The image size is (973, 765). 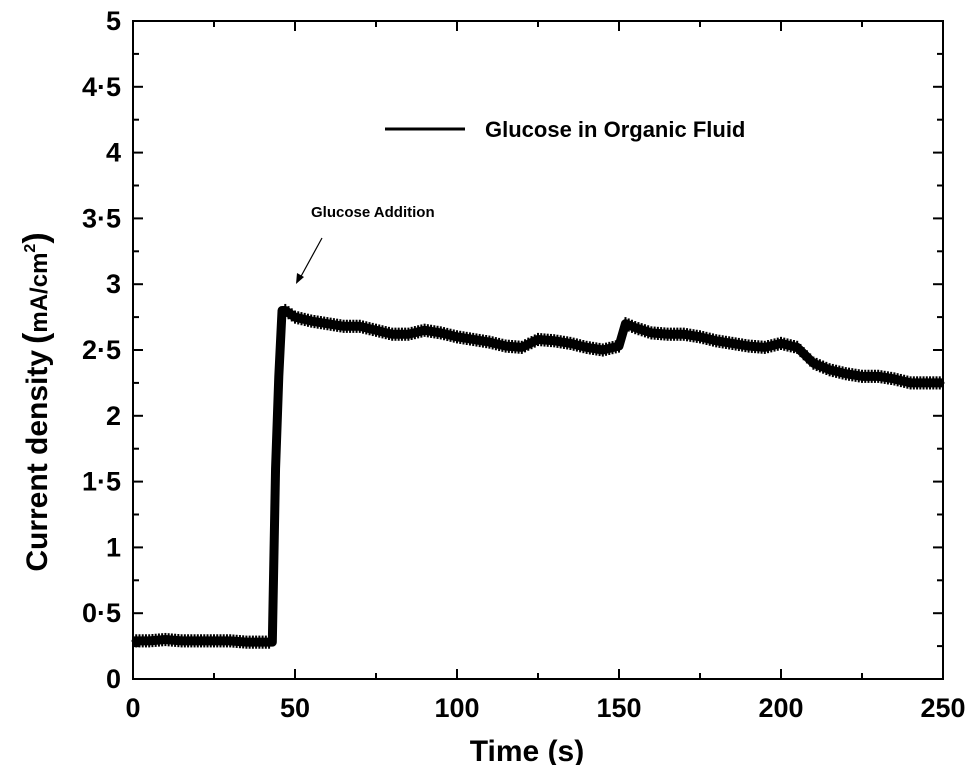 I want to click on y-axis-title: Current density(mA/cm2), so click(x=36, y=401).